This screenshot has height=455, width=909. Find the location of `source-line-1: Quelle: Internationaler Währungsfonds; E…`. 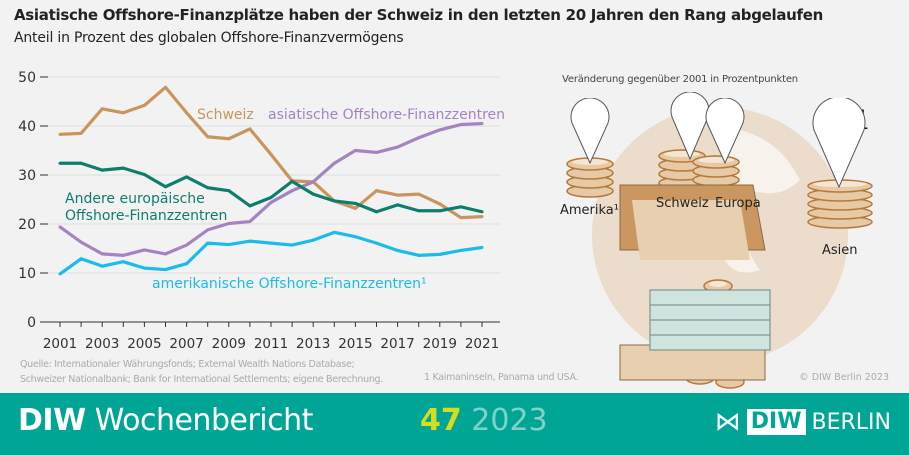

source-line-1: Quelle: Internationaler Währungsfonds; E… is located at coordinates (187, 364).